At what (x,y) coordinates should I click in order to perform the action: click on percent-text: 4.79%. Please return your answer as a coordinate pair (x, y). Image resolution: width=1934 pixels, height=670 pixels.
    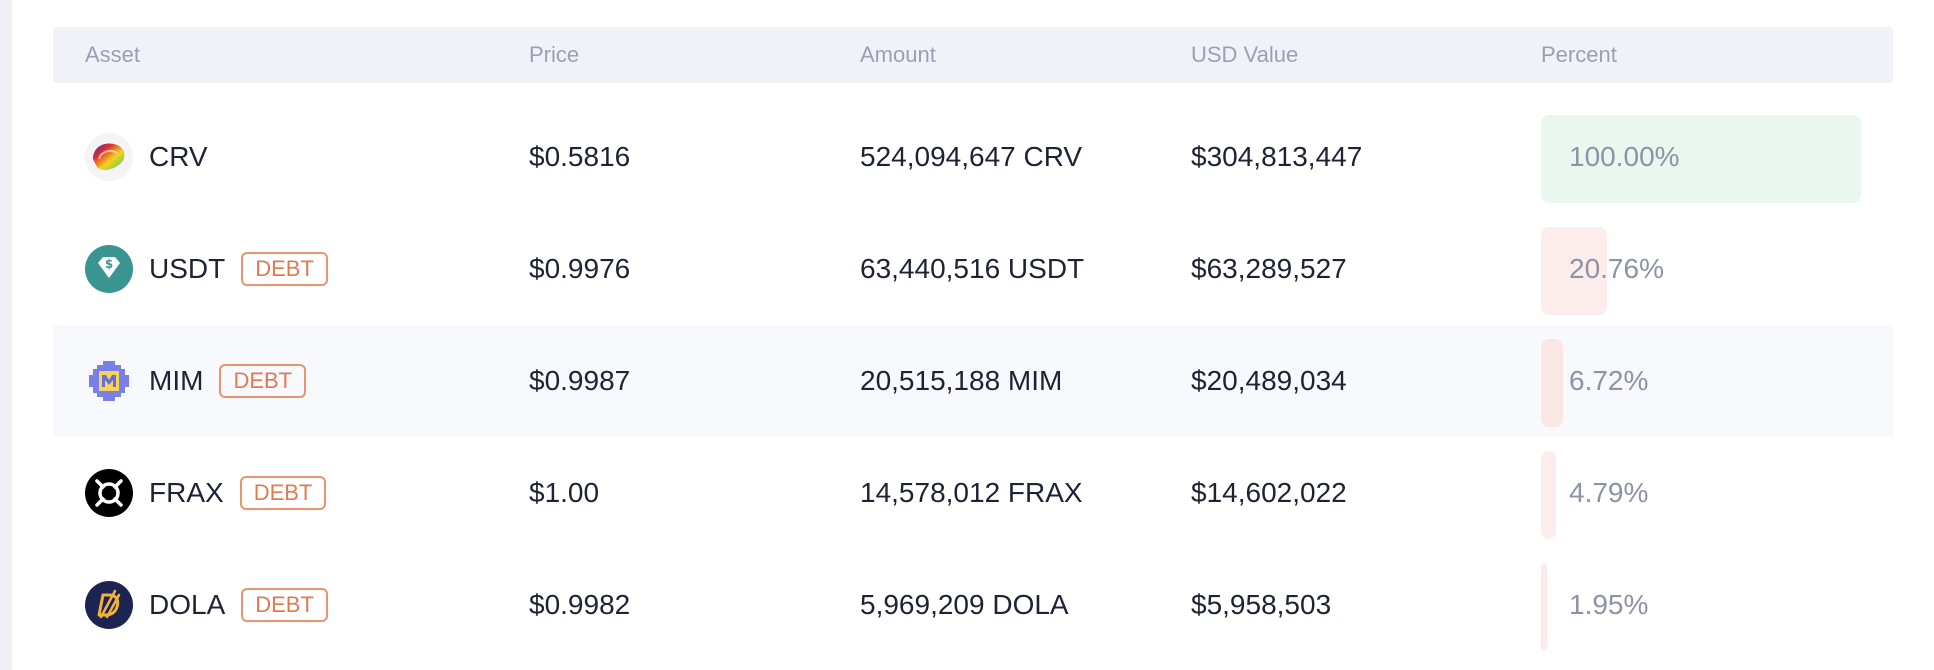
    Looking at the image, I should click on (1609, 492).